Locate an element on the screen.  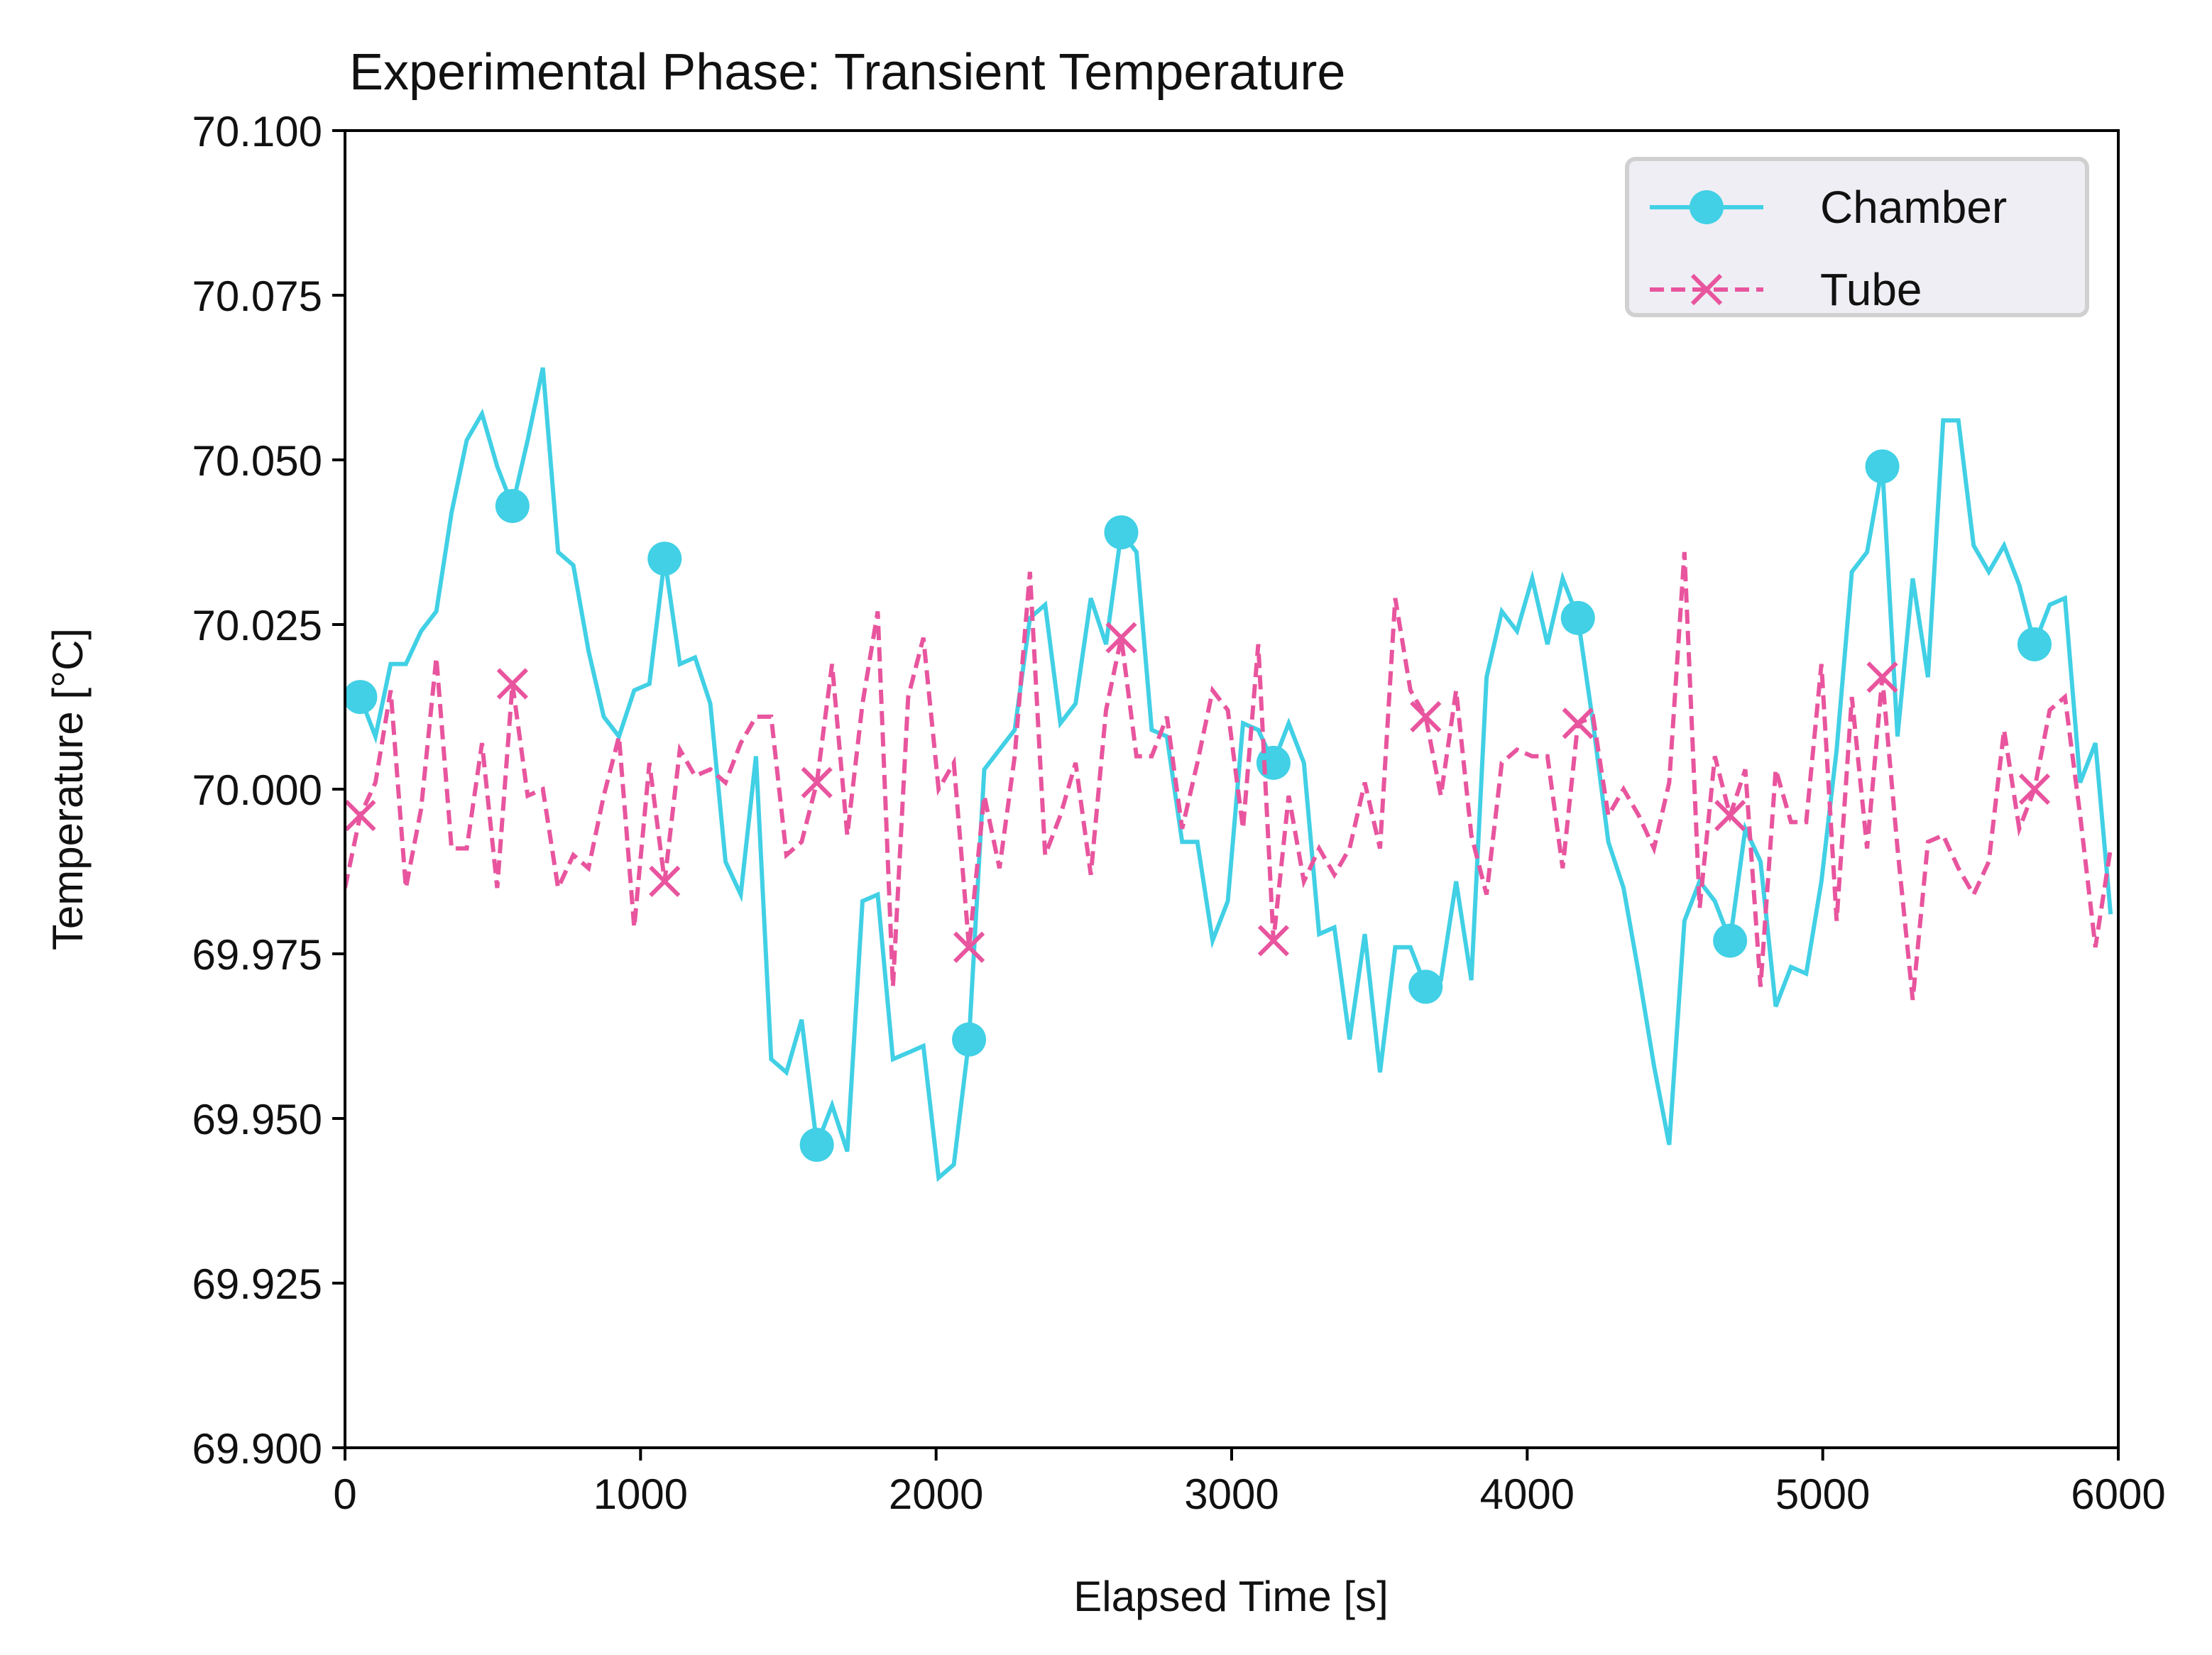
legend-box is located at coordinates (1857, 237).